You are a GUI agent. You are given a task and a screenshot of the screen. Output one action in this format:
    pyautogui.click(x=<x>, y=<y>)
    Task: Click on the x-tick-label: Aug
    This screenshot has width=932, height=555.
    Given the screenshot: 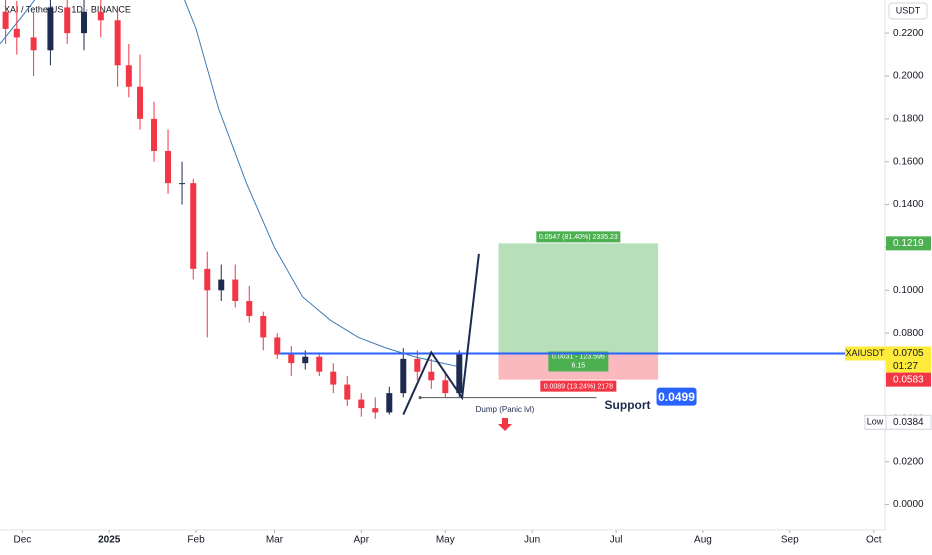 What is the action you would take?
    pyautogui.click(x=703, y=540)
    